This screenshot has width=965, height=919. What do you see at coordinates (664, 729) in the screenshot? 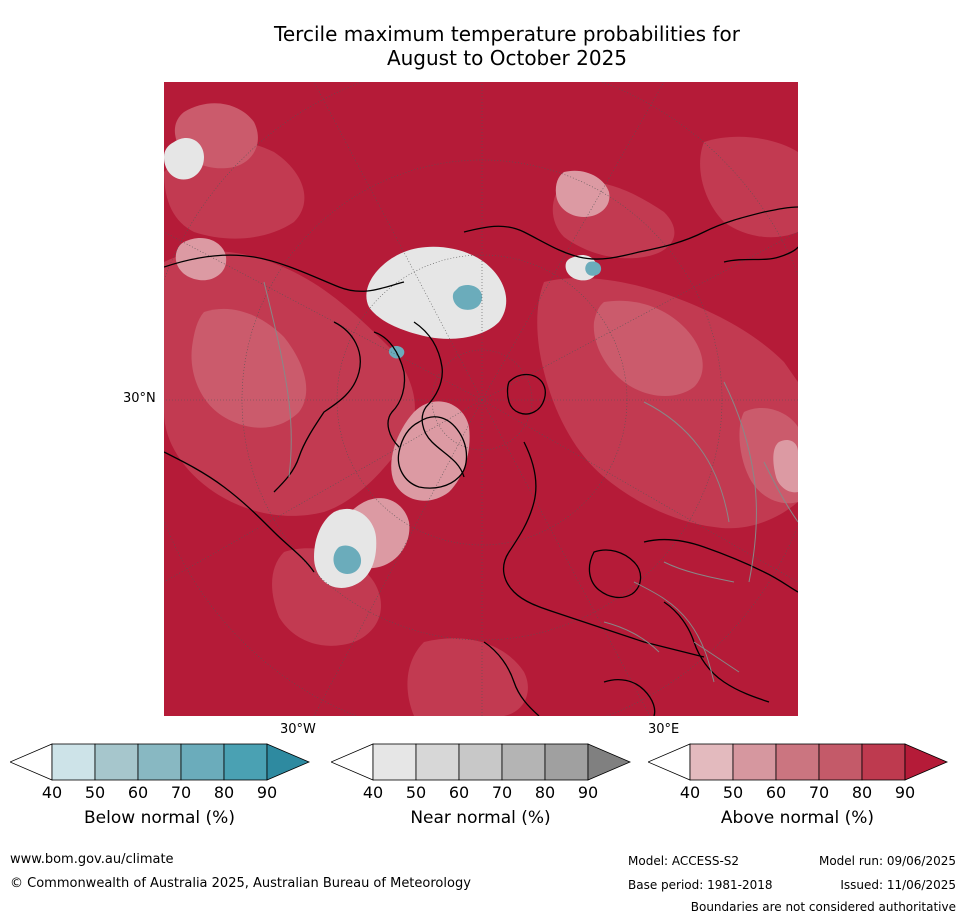
I see `lon-label-30e: 30°E` at bounding box center [664, 729].